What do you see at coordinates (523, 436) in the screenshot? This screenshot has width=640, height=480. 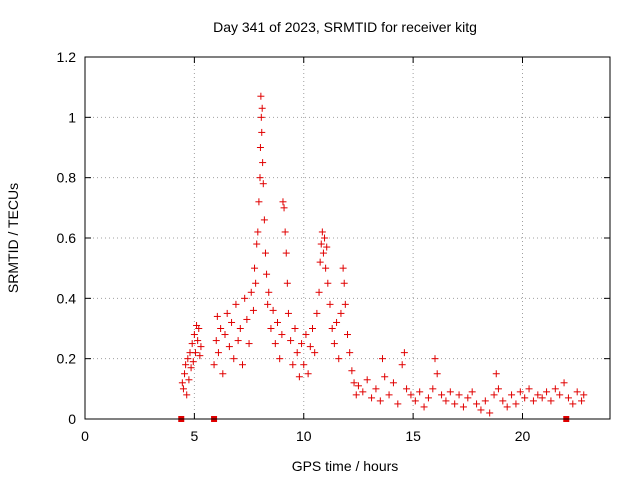 I see `x-tick-label: 20` at bounding box center [523, 436].